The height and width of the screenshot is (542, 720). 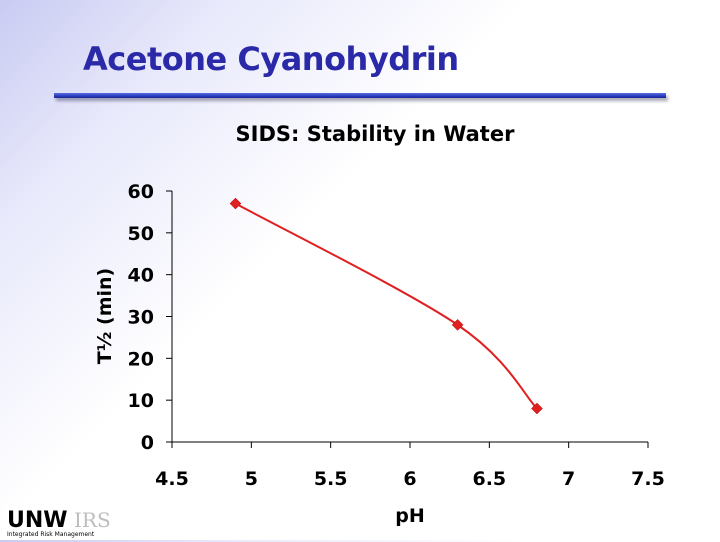 What do you see at coordinates (105, 316) in the screenshot?
I see `y-axis-label: T½ (min)` at bounding box center [105, 316].